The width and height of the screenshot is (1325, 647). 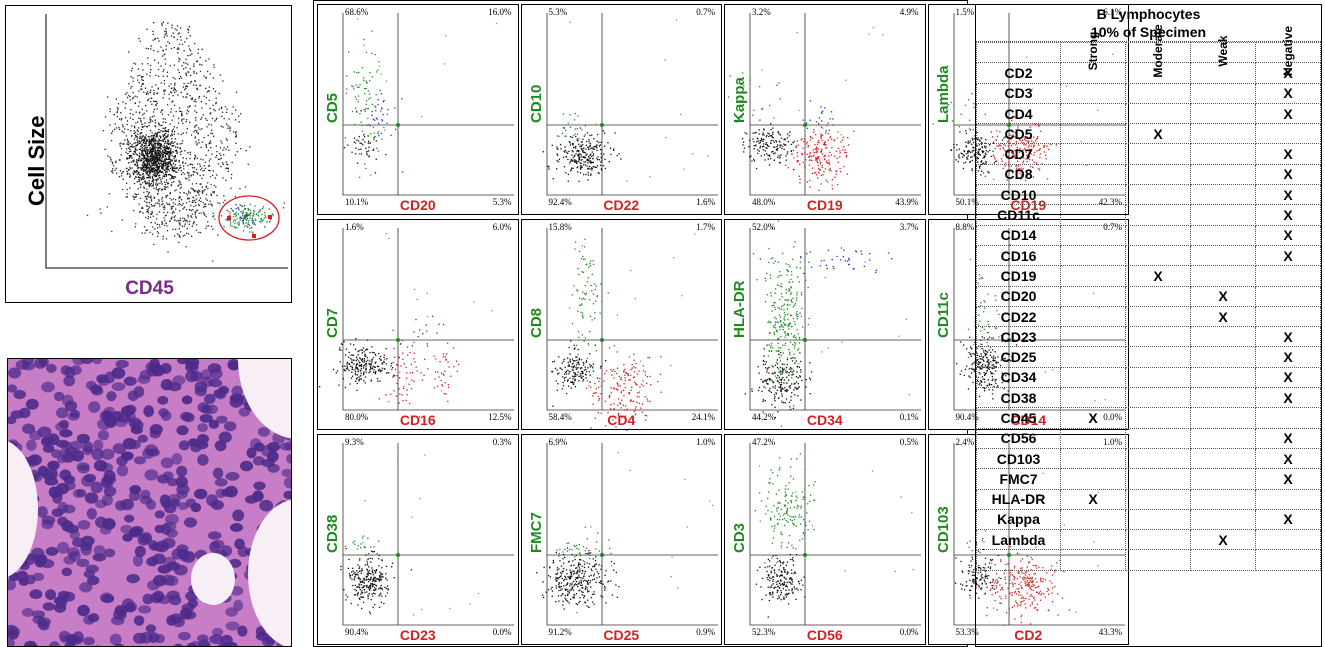 I want to click on quadrant-center, so click(x=601, y=125).